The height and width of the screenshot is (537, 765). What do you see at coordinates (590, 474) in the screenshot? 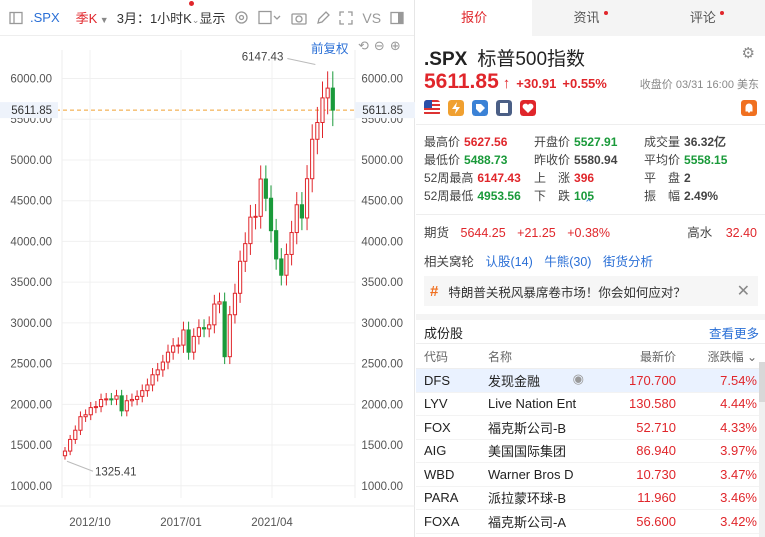
I see `table-row: WBD Warner Bros D 10.730 3.47%` at bounding box center [590, 474].